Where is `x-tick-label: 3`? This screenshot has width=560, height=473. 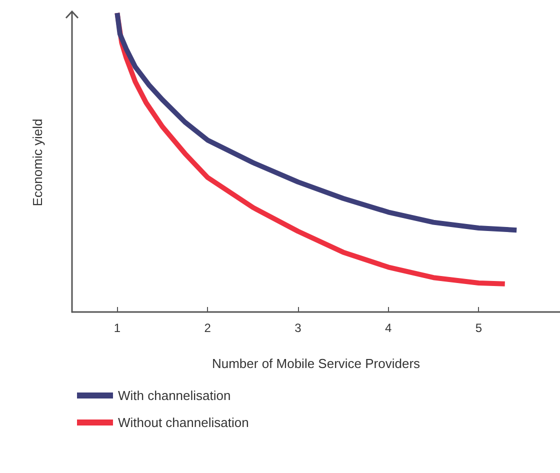 x-tick-label: 3 is located at coordinates (298, 328).